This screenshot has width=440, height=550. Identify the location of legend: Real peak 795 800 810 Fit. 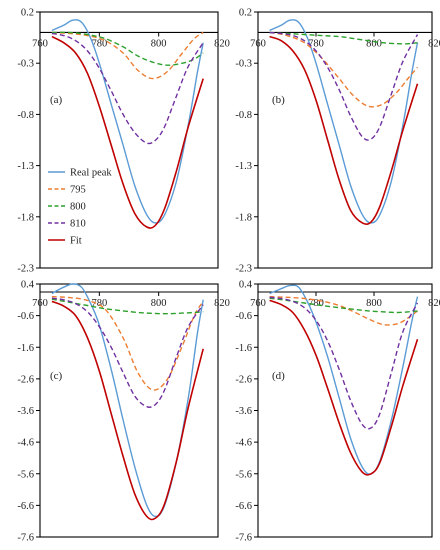
(80, 207).